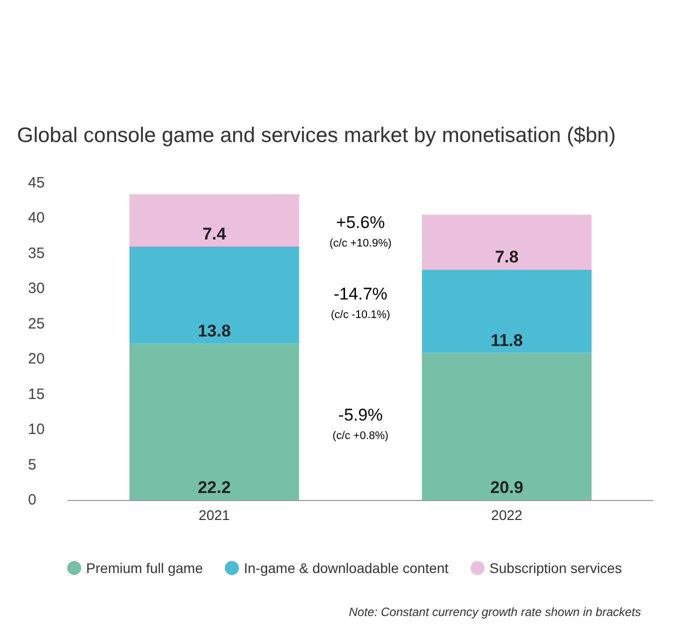  I want to click on y-tick-label: 45, so click(36, 183).